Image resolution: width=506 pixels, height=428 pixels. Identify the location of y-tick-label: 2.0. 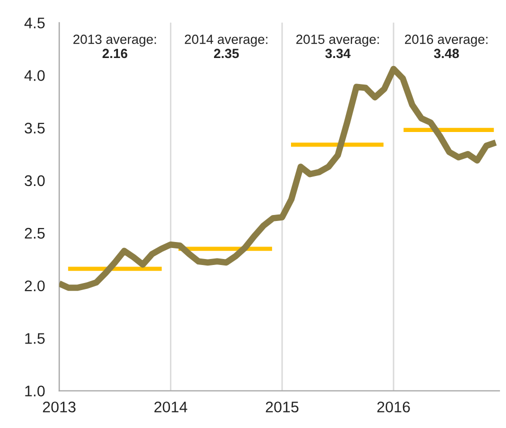
(34, 286).